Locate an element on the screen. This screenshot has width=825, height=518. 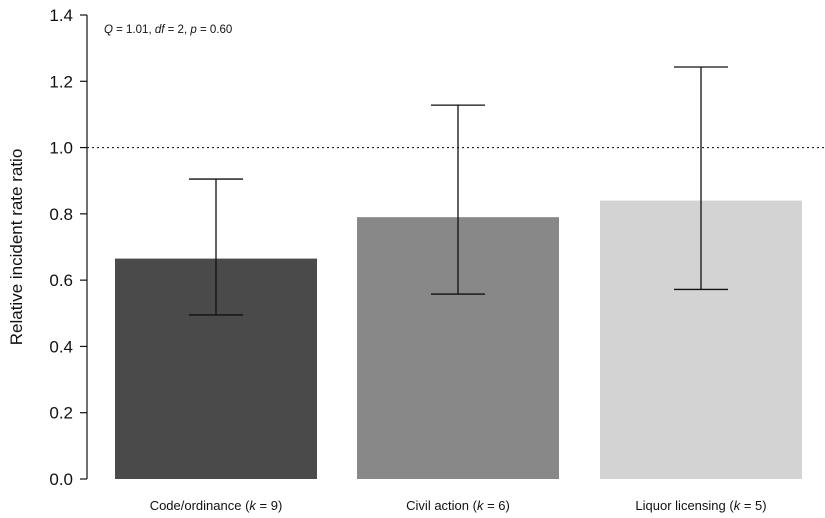
k-value: = 5) is located at coordinates (753, 505).